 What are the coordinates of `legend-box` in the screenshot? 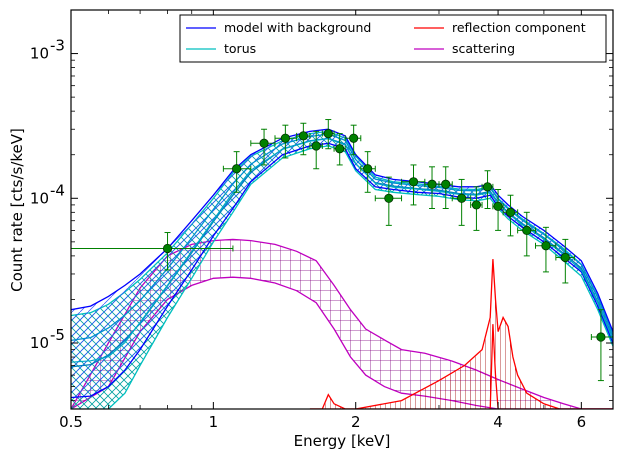 It's located at (393, 38).